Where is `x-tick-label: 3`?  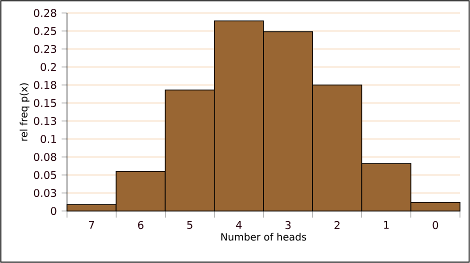 x-tick-label: 3 is located at coordinates (288, 225).